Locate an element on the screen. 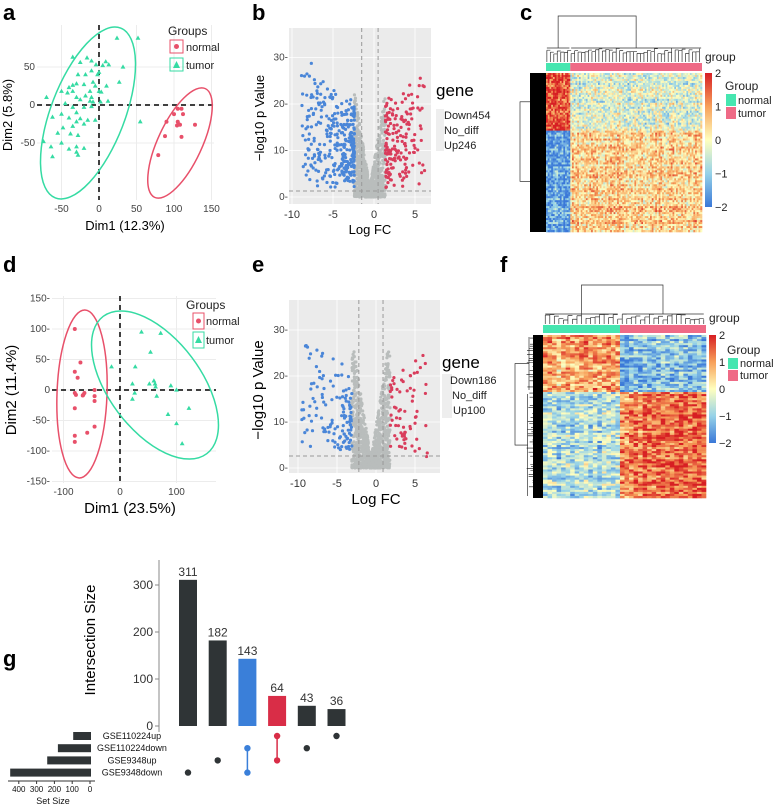 The height and width of the screenshot is (807, 777). point-tumor is located at coordinates (84, 147).